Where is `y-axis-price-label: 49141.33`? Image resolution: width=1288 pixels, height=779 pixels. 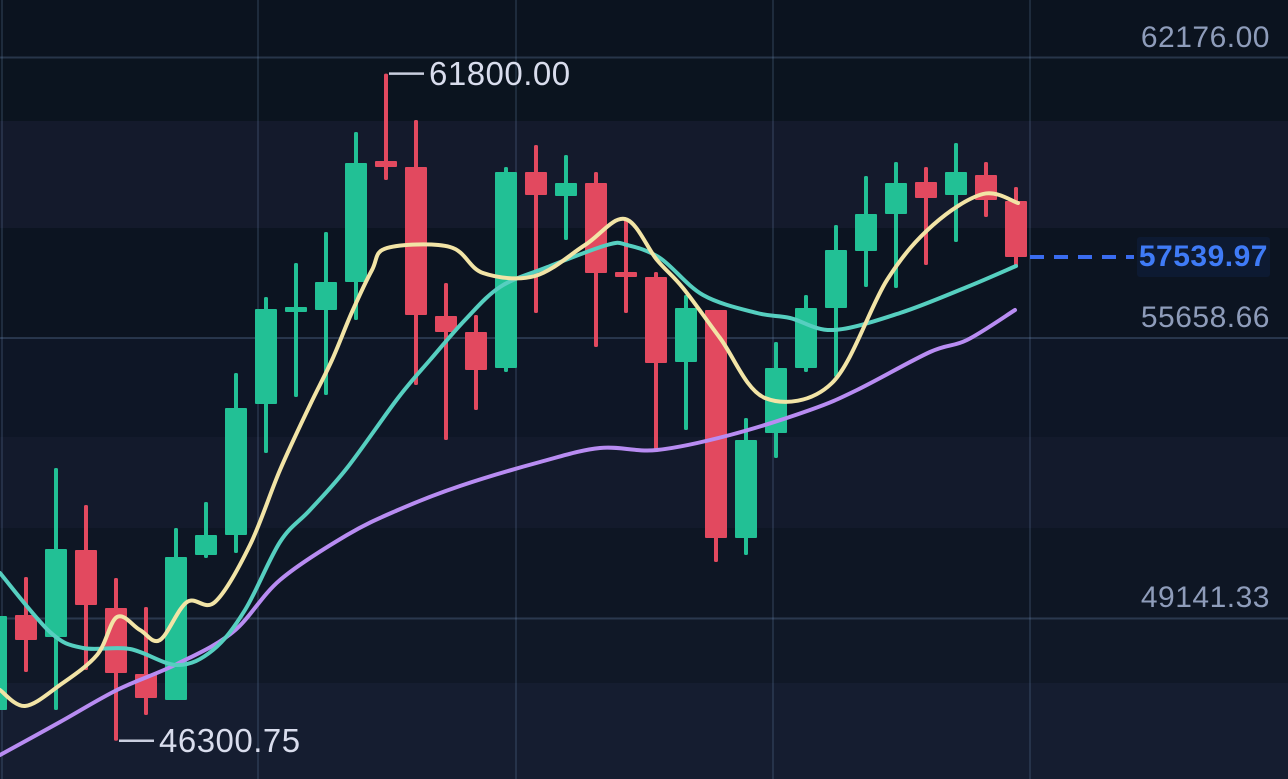
y-axis-price-label: 49141.33 is located at coordinates (1205, 598).